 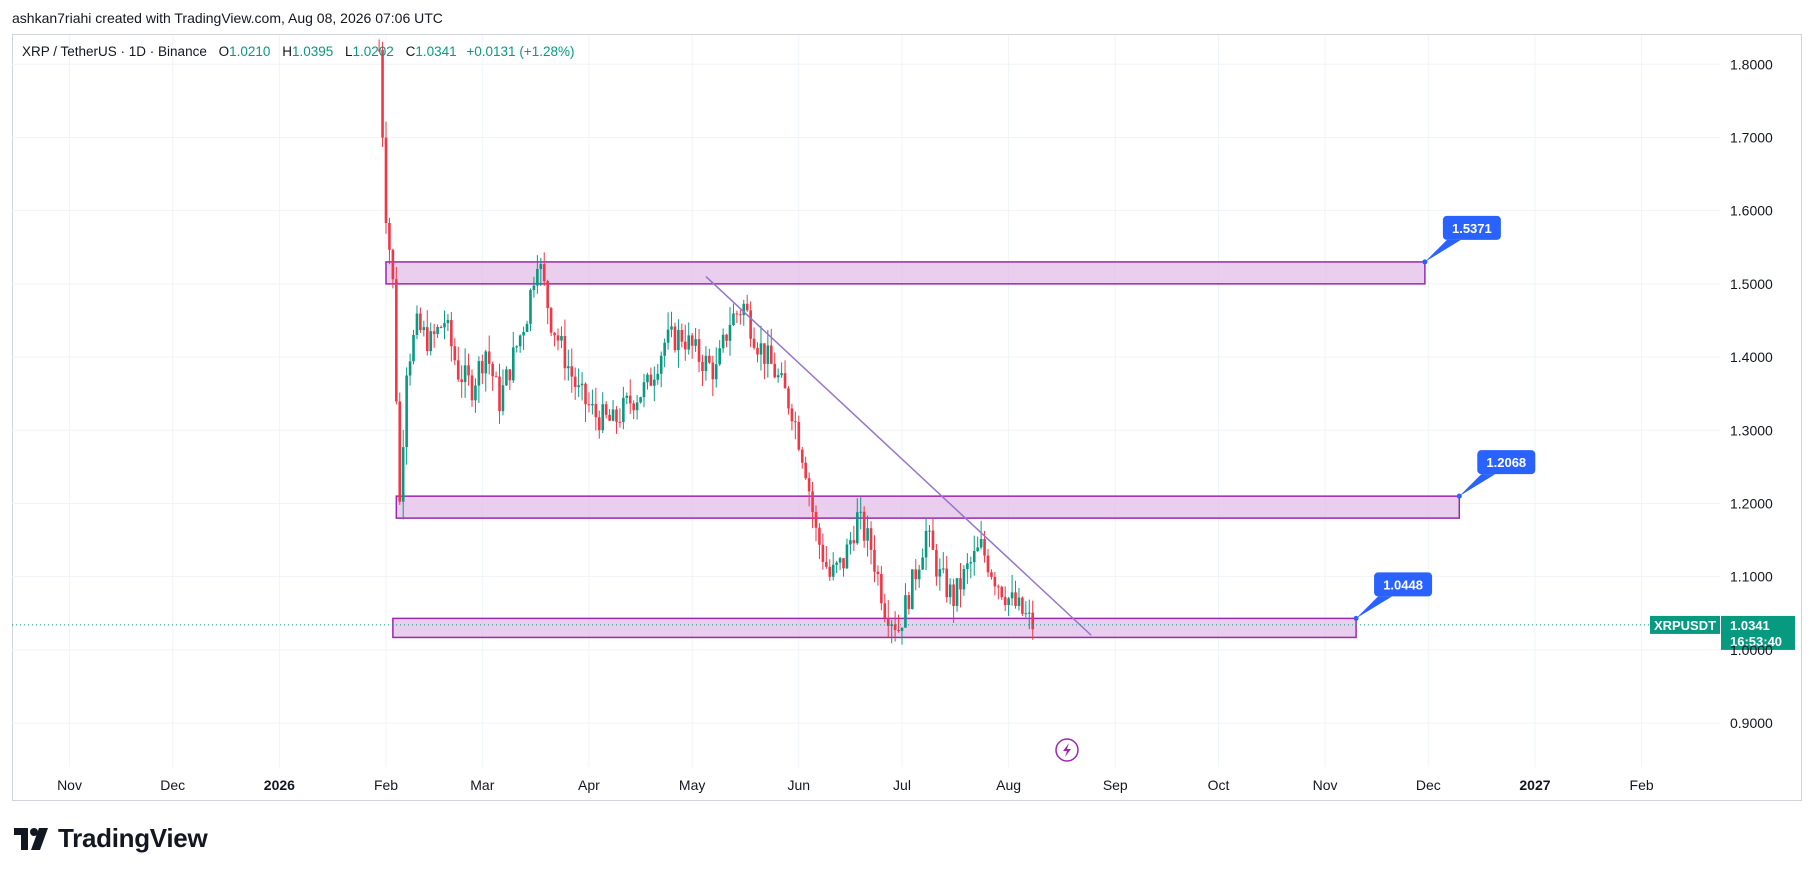 I want to click on tradingview-logo-icon, so click(x=31, y=838).